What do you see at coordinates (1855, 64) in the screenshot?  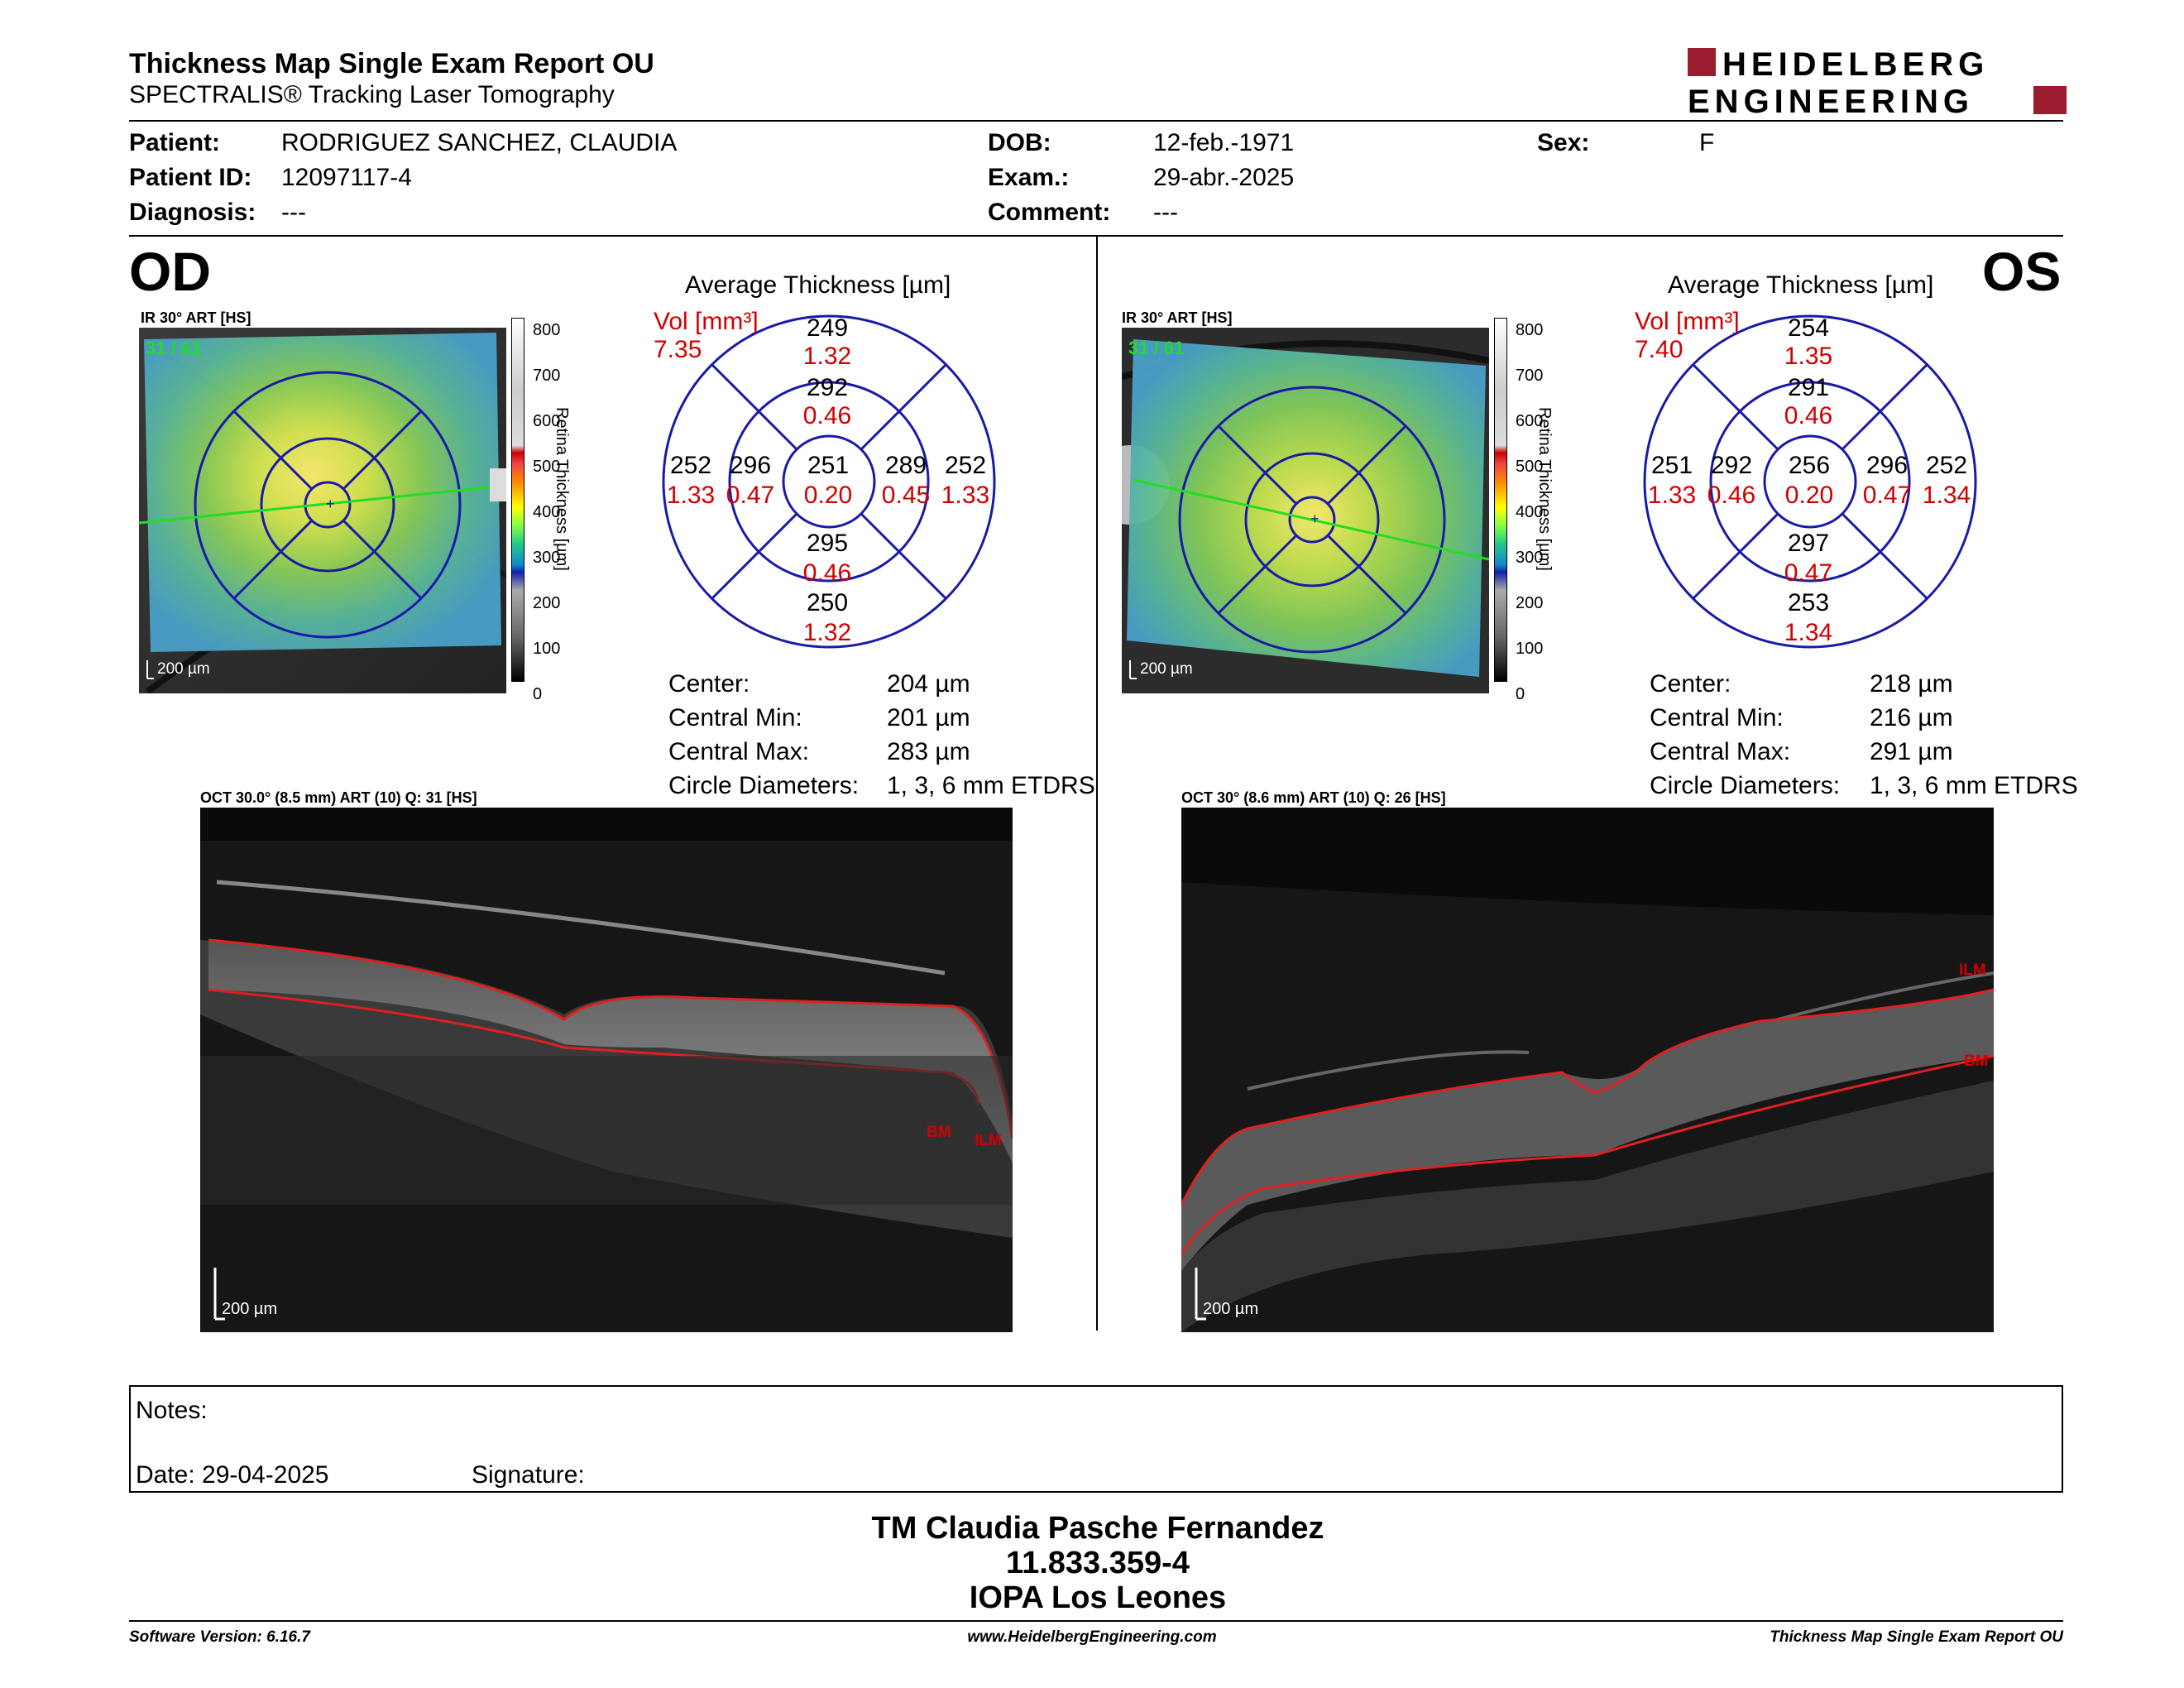 I see `logo-line1: HEIDELBERG` at bounding box center [1855, 64].